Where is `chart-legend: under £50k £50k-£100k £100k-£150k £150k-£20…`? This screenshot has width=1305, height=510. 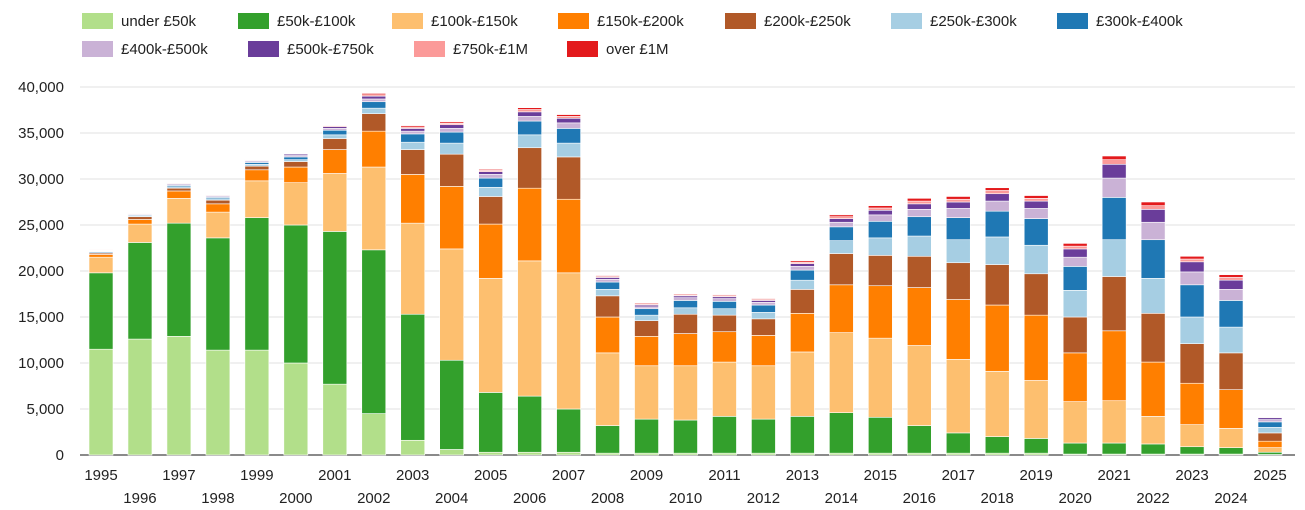 chart-legend: under £50k £50k-£100k £100k-£150k £150k-£20… is located at coordinates (652, 35).